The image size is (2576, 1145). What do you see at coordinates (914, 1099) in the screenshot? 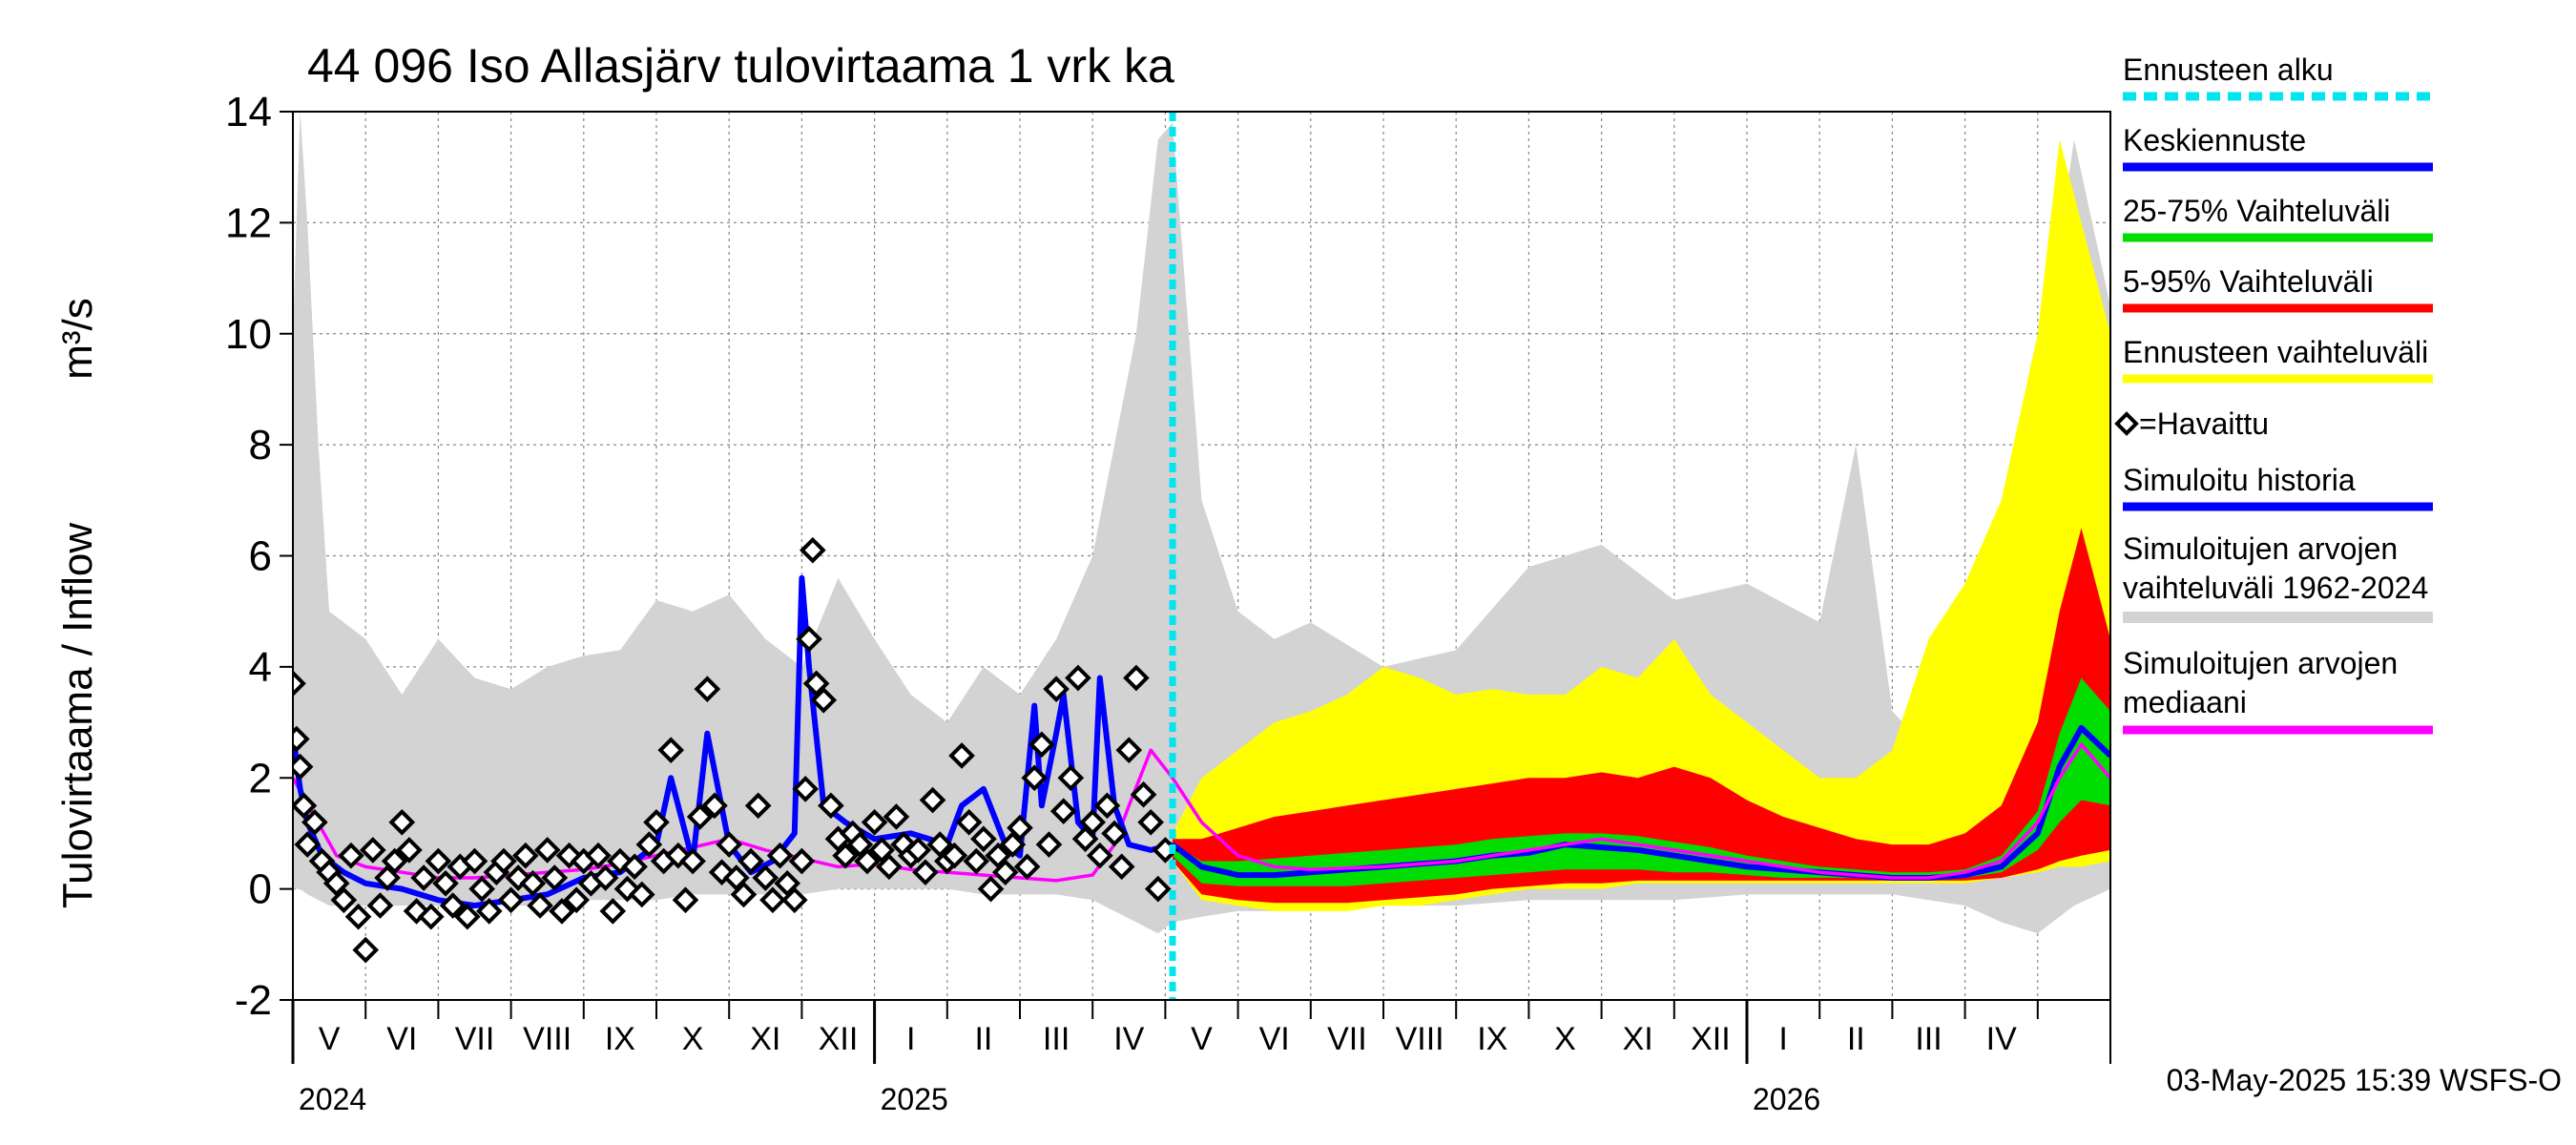
I see `x-year-label: 2025` at bounding box center [914, 1099].